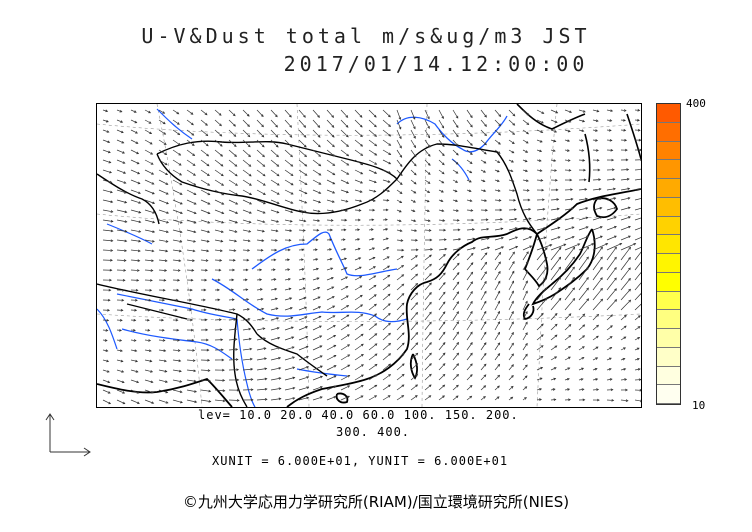 The image size is (752, 532). I want to click on colorbar-segment, so click(668, 376).